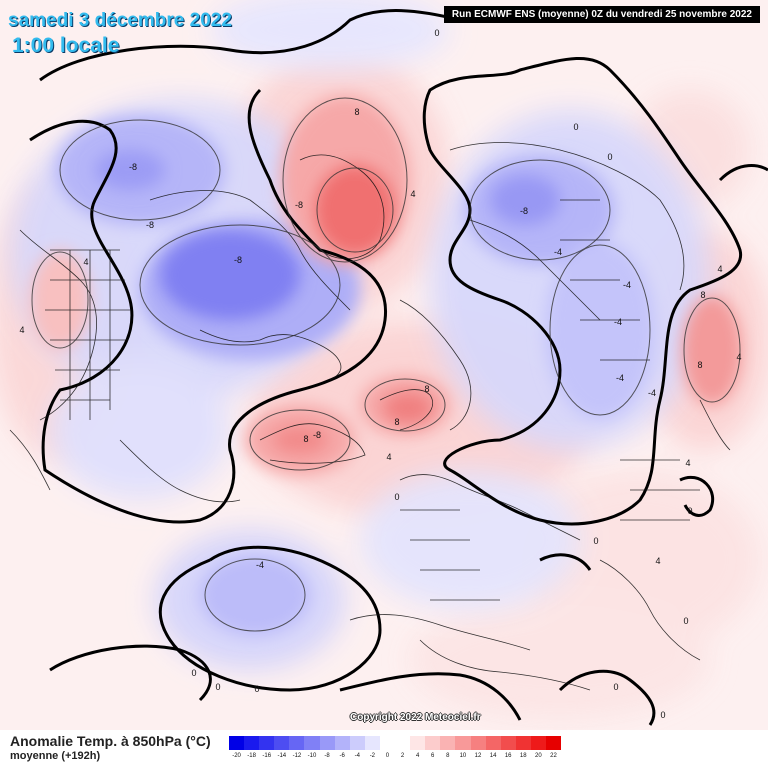 This screenshot has height=768, width=768. Describe the element at coordinates (387, 756) in the screenshot. I see `color-scale-tick-label: 0` at that location.